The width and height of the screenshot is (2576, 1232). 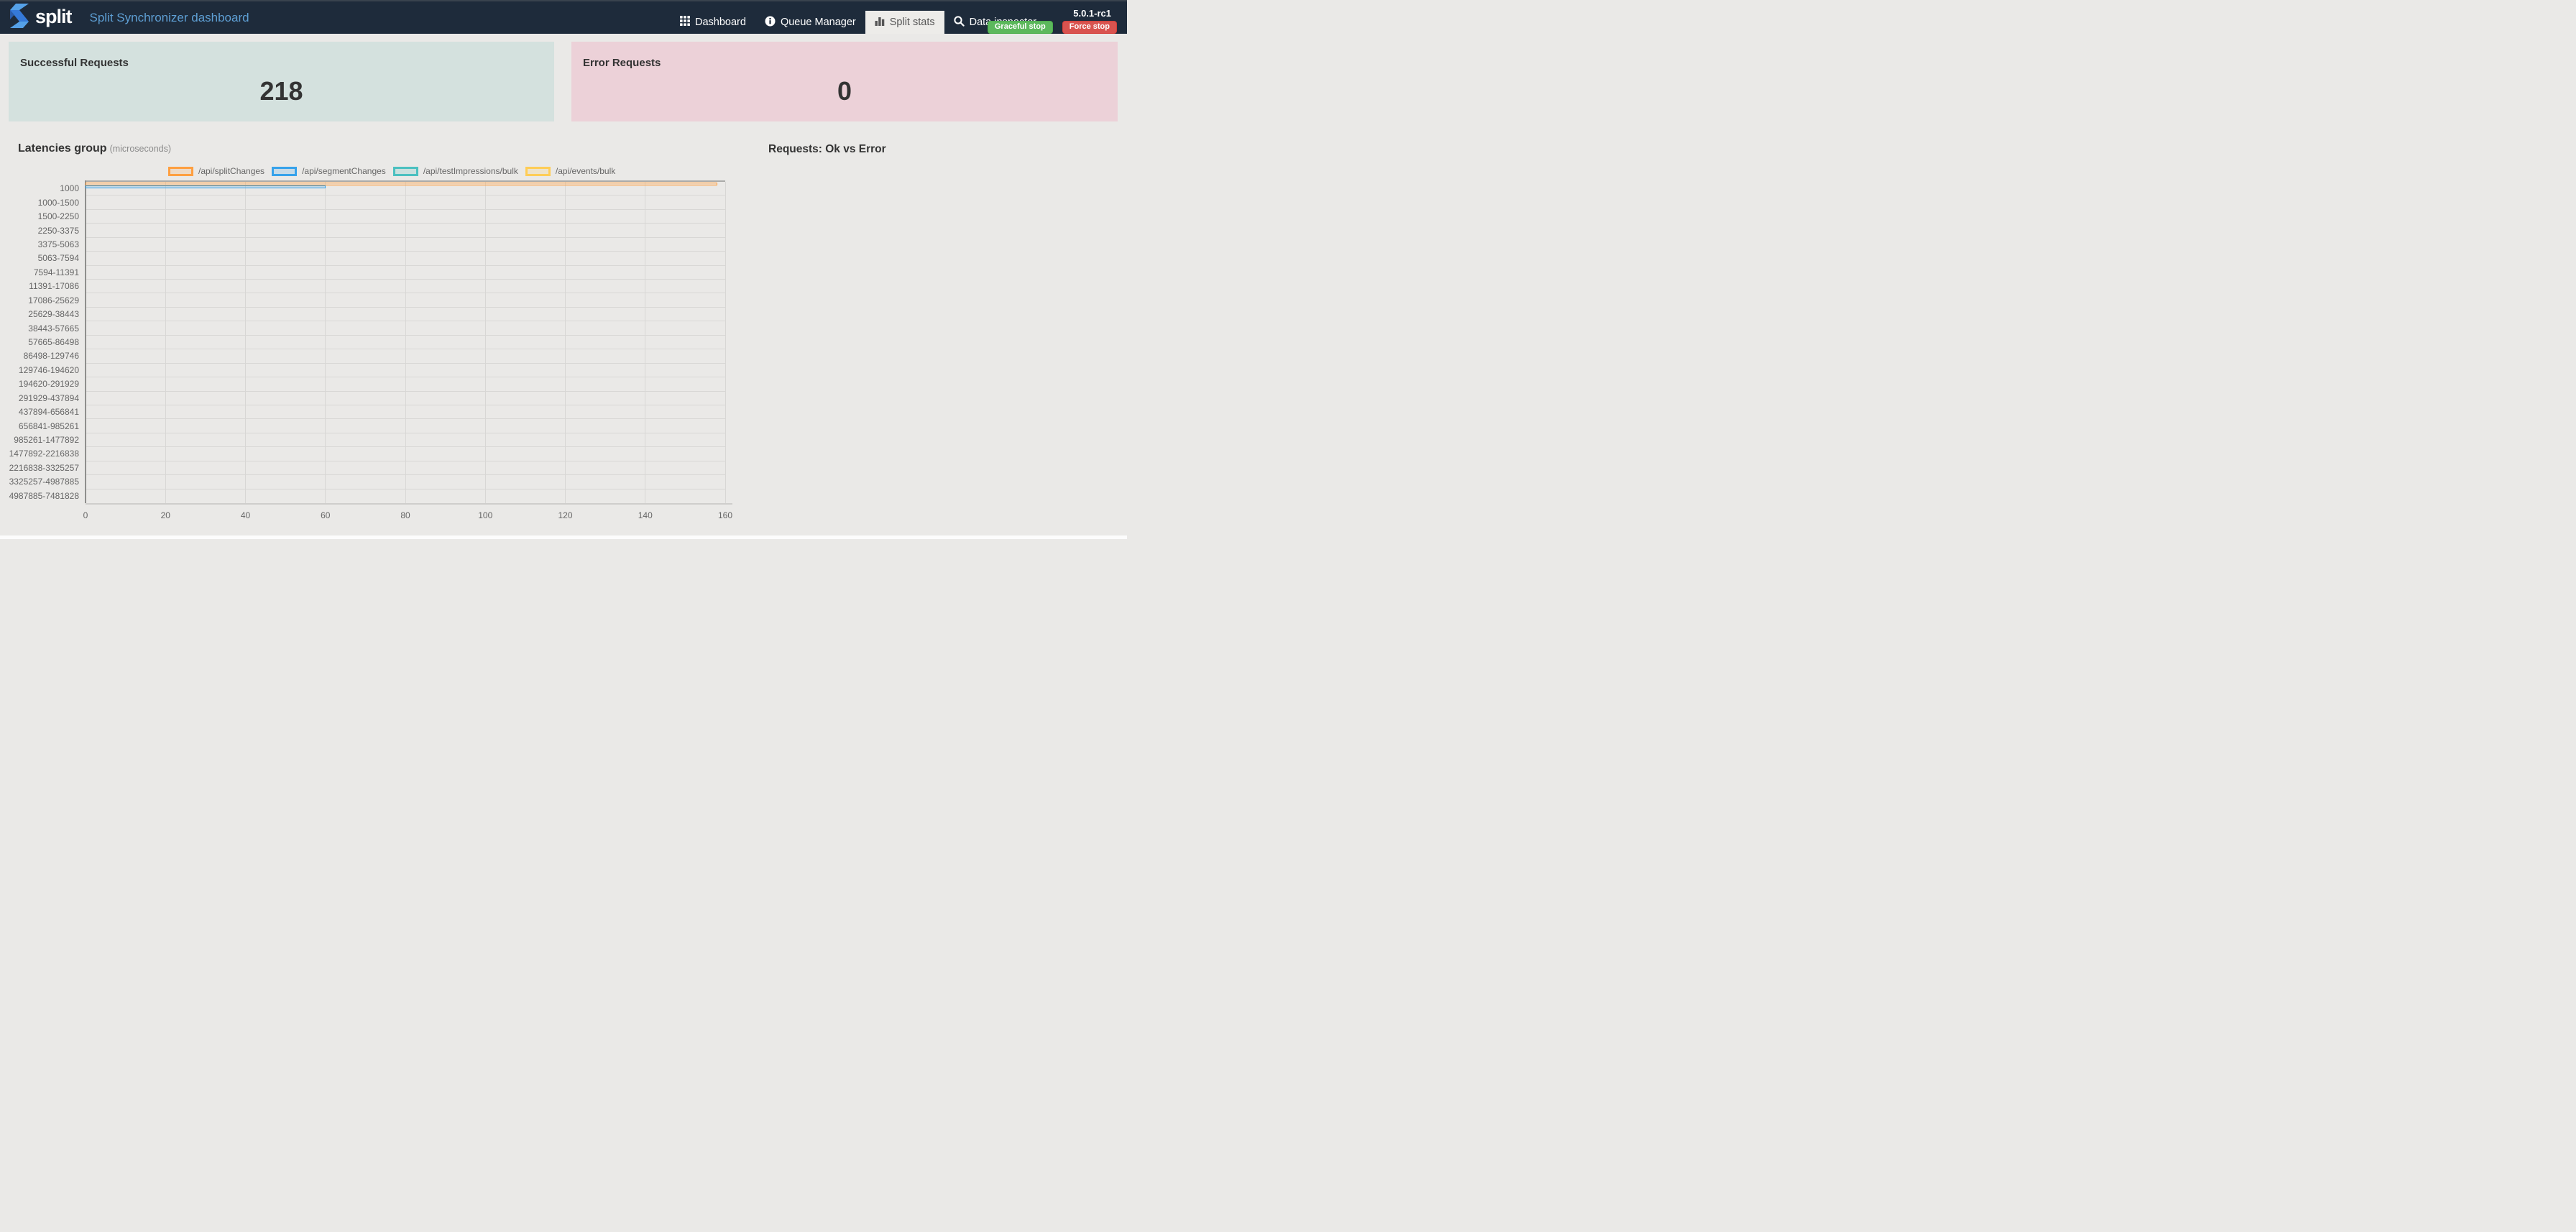 I want to click on legend-item-/api/testImpressions/bulk: /api/testImpressions/bulk, so click(x=455, y=171).